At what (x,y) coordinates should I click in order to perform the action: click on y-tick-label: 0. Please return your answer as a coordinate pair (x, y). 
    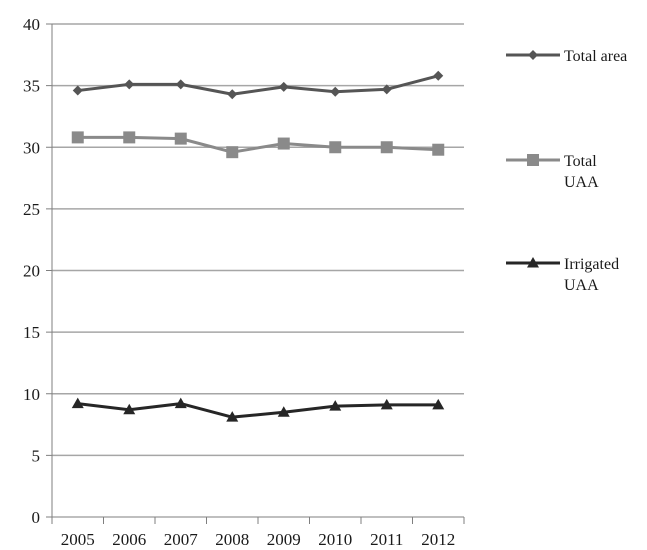
    Looking at the image, I should click on (36, 517).